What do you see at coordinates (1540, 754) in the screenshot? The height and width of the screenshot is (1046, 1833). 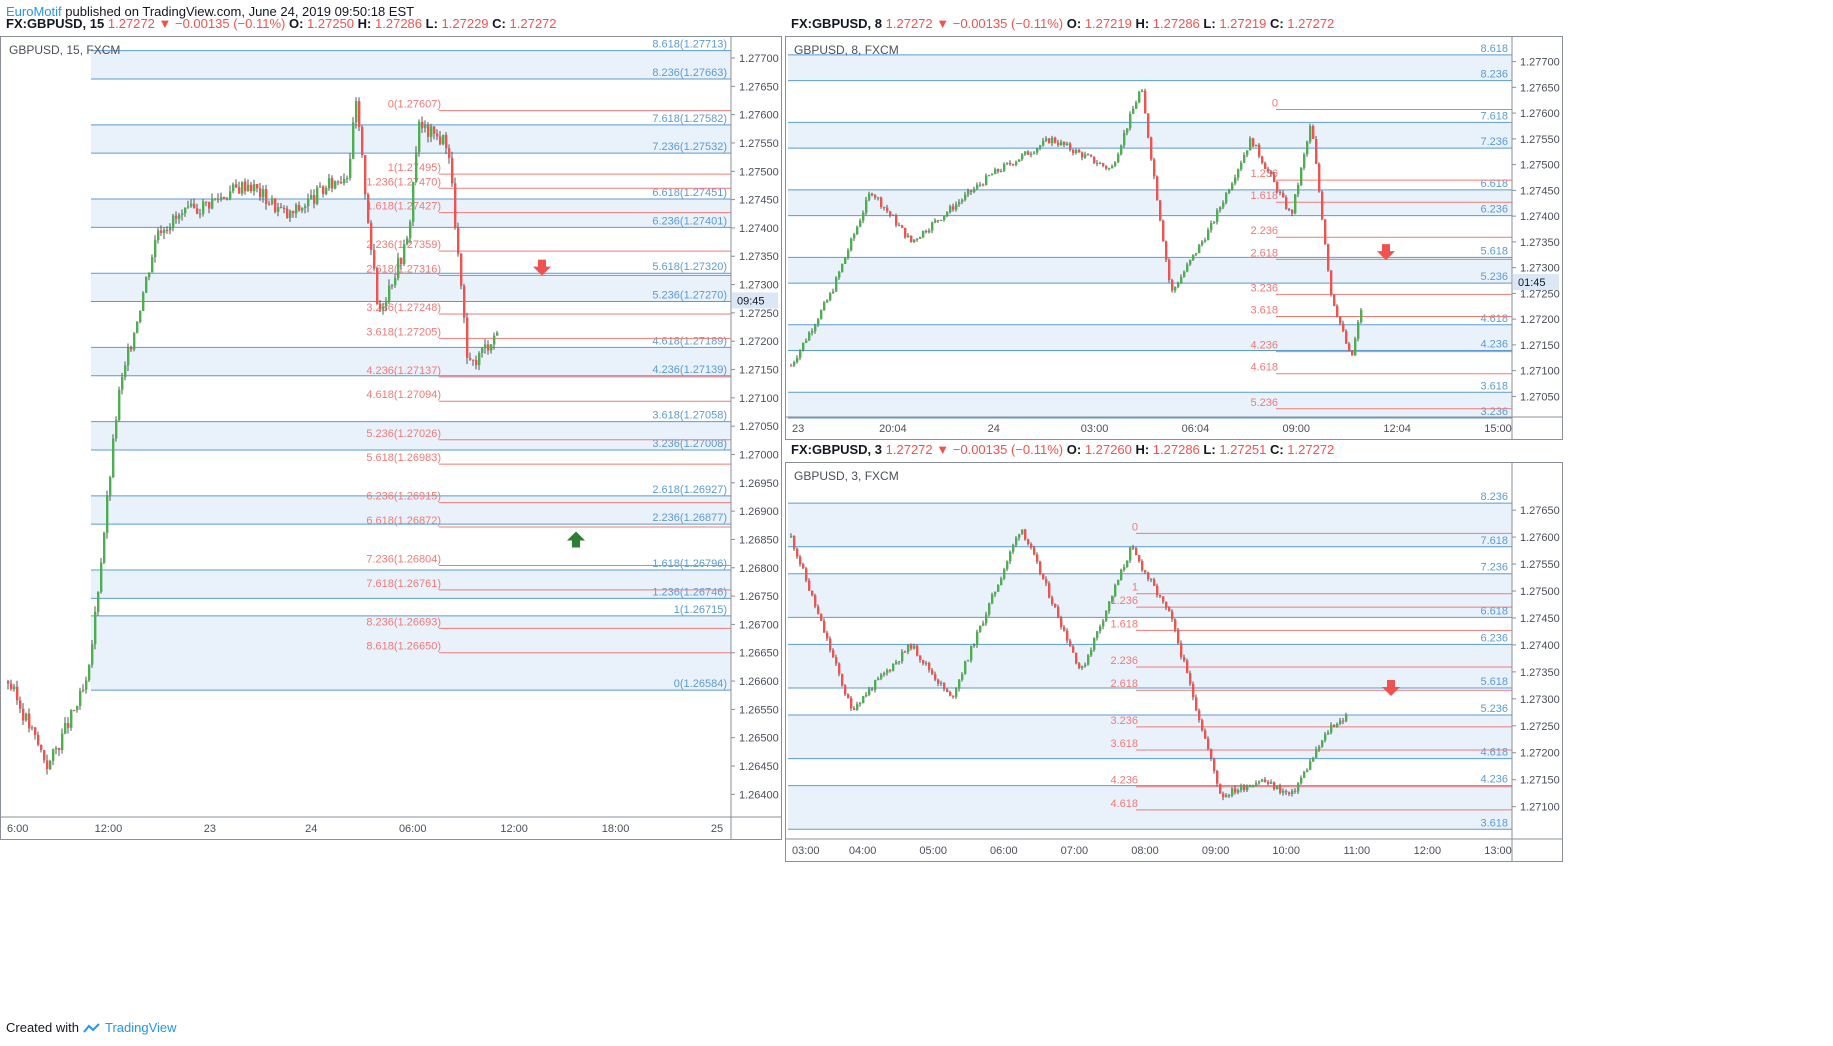 I see `price-tick-label: 1.27200` at bounding box center [1540, 754].